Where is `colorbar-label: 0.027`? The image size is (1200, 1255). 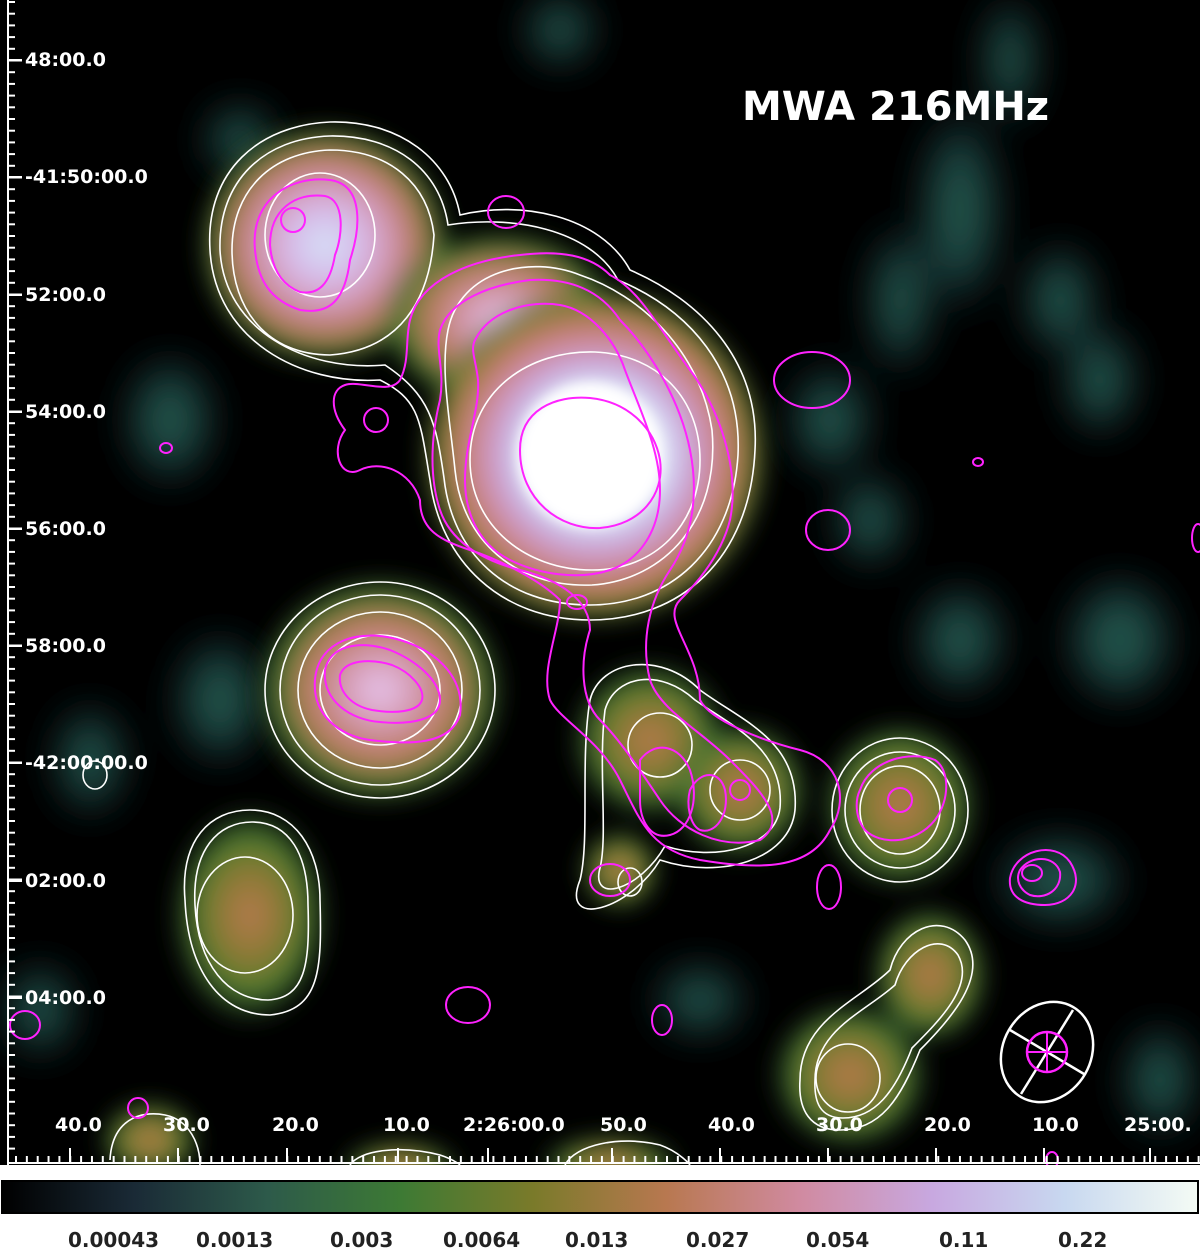 colorbar-label: 0.027 is located at coordinates (718, 1240).